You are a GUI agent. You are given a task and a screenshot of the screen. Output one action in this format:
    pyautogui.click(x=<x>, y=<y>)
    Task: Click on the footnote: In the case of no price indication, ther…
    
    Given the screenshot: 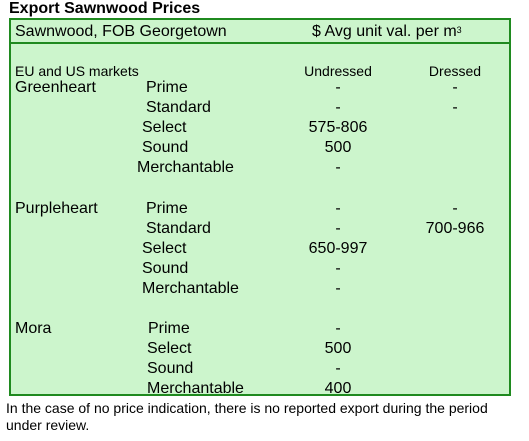 What is the action you would take?
    pyautogui.click(x=247, y=416)
    